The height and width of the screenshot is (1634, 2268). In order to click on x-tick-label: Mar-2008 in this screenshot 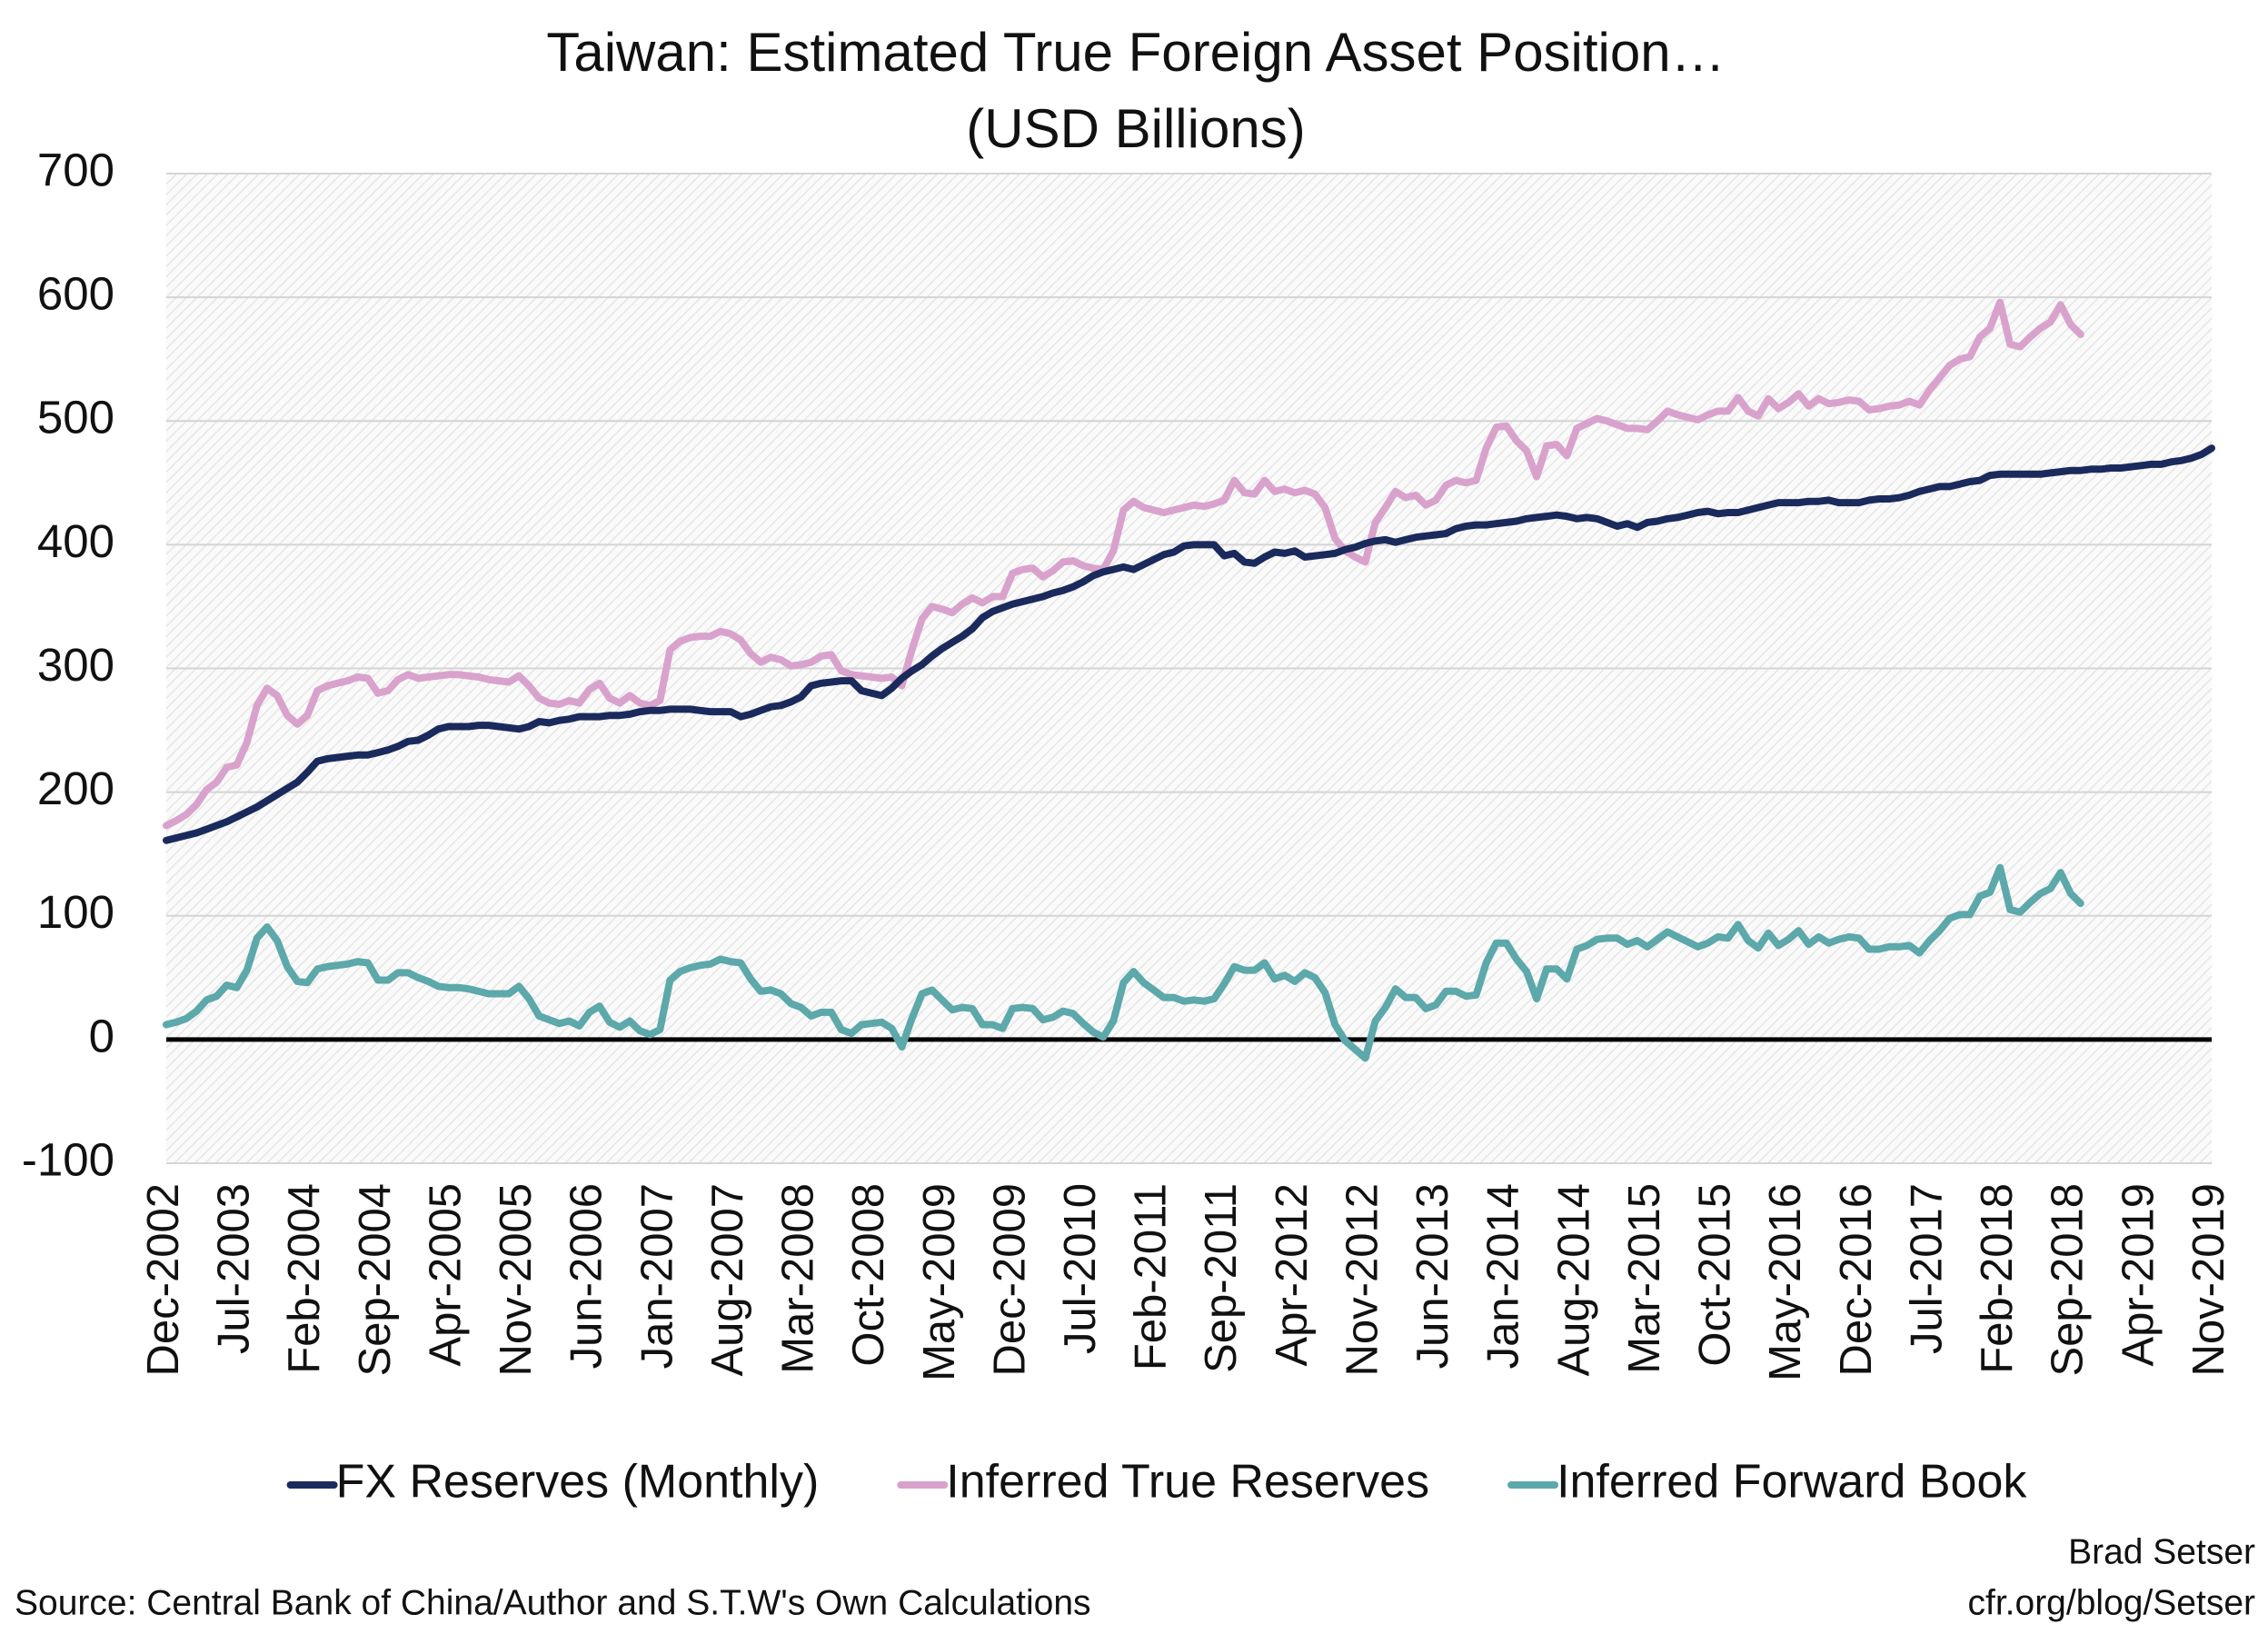, I will do `click(798, 1278)`.